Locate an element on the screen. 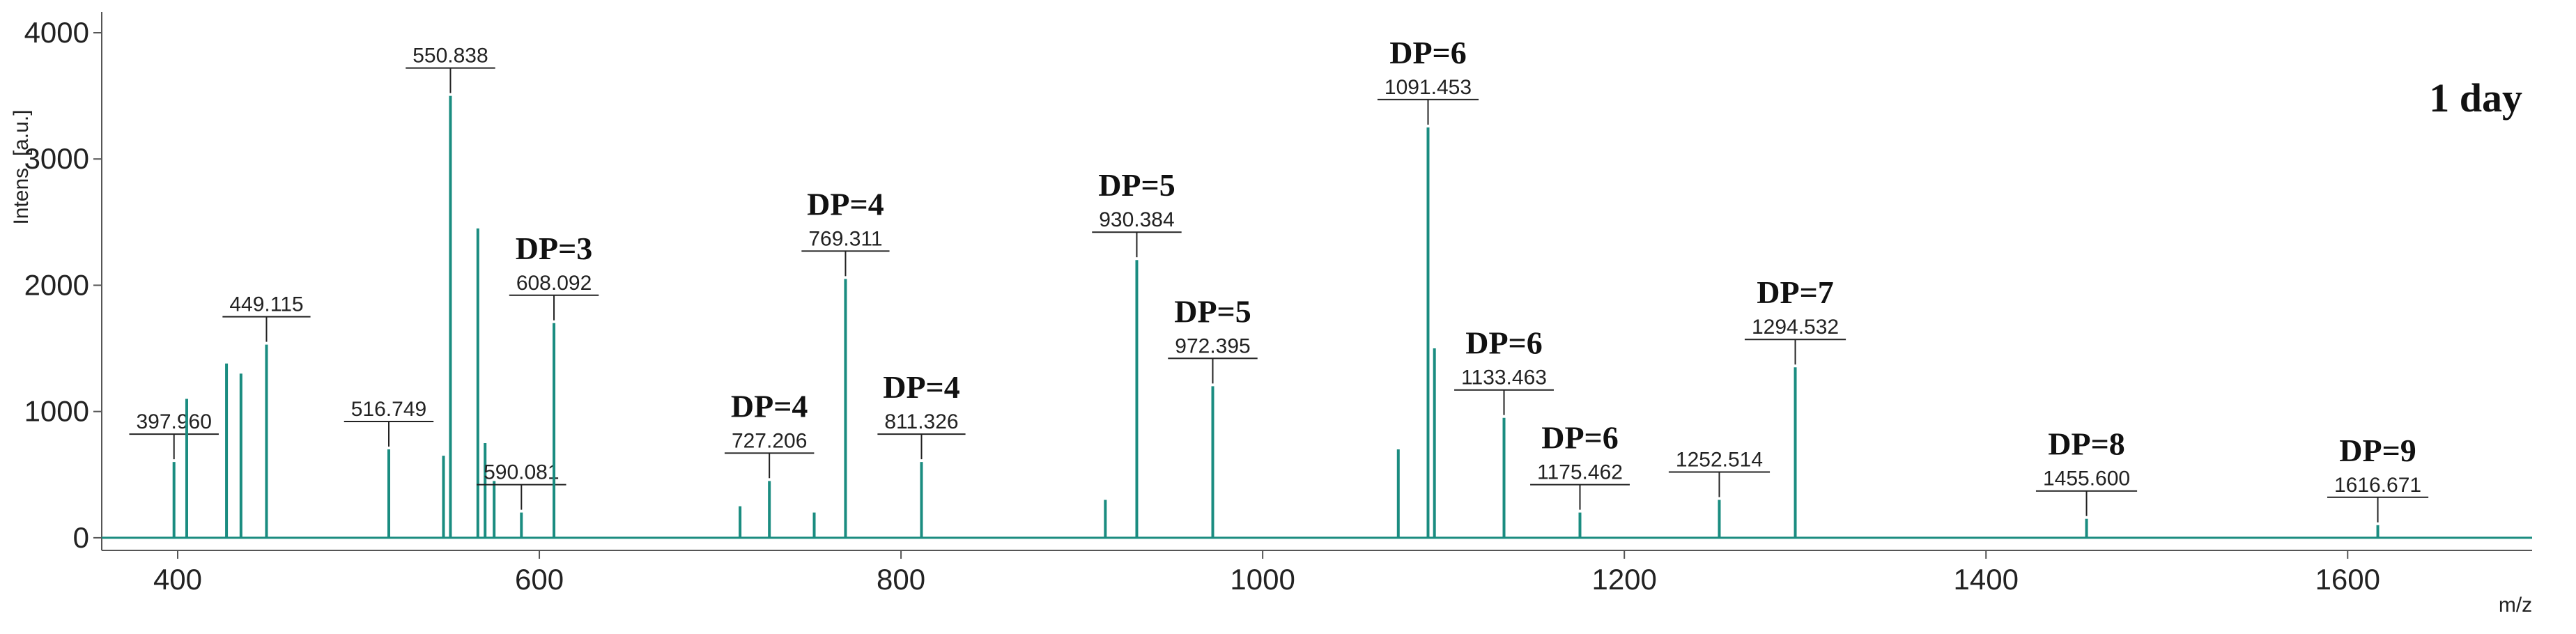 The width and height of the screenshot is (2576, 634). y-tick-label: 1000 is located at coordinates (56, 411).